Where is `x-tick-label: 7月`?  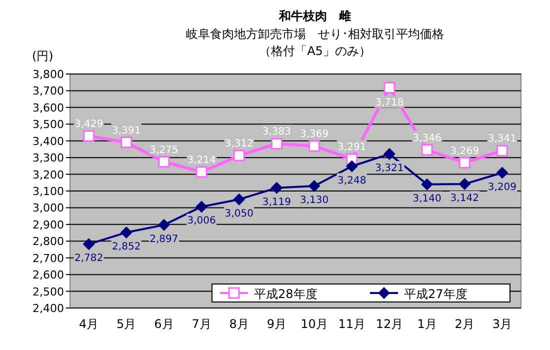 x-tick-label: 7月 is located at coordinates (202, 324).